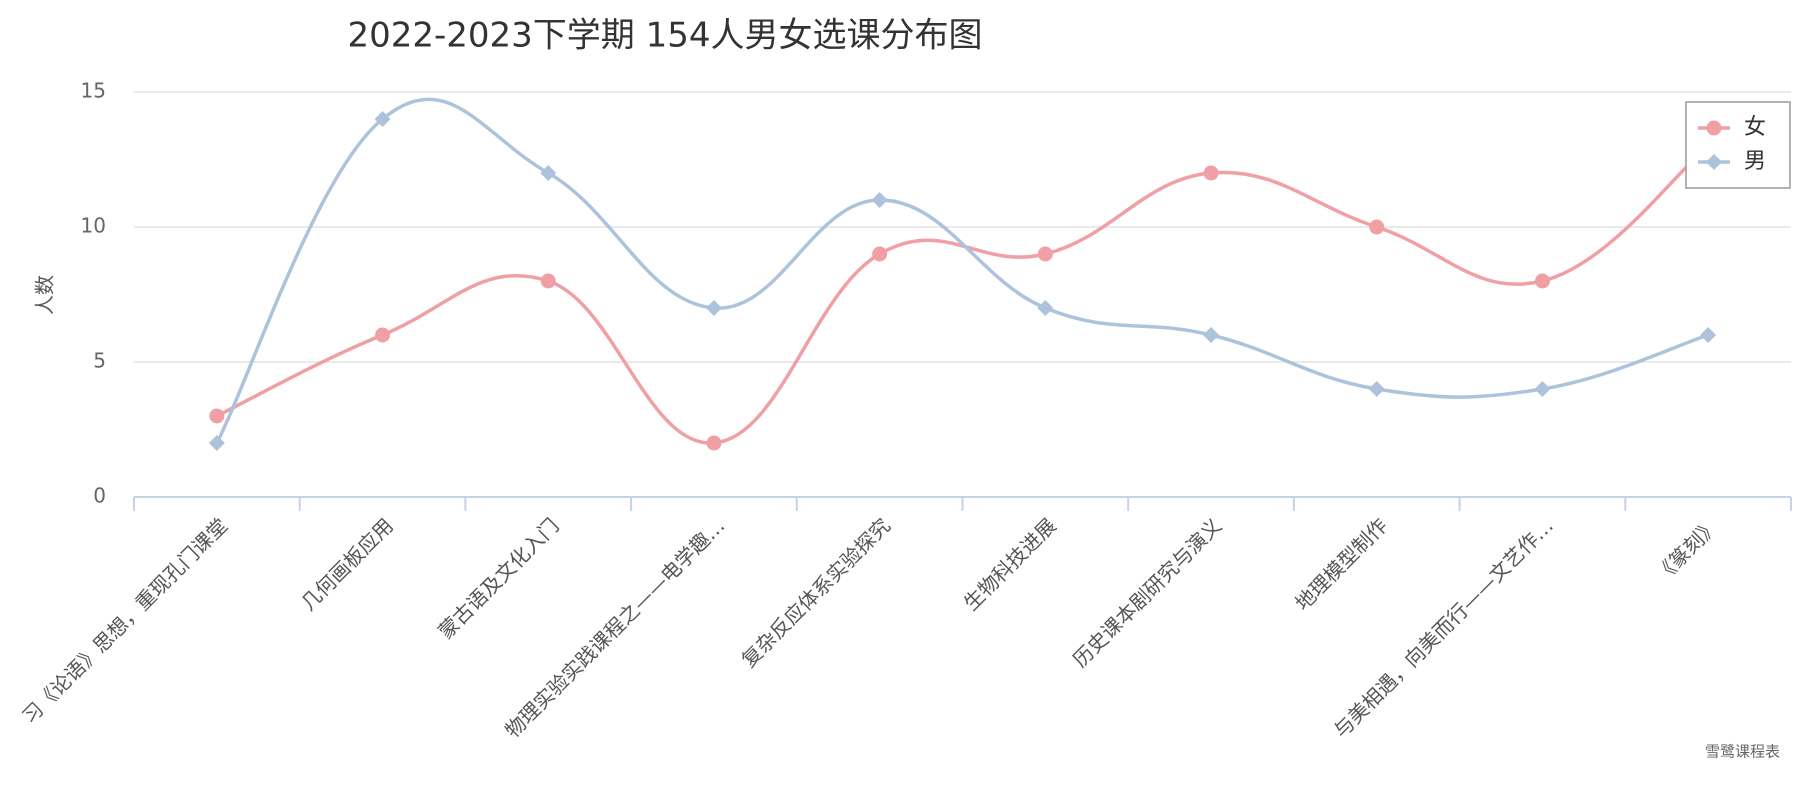 The height and width of the screenshot is (804, 1810). Describe the element at coordinates (1687, 550) in the screenshot. I see `x-tick-label: 《篆刻》` at that location.